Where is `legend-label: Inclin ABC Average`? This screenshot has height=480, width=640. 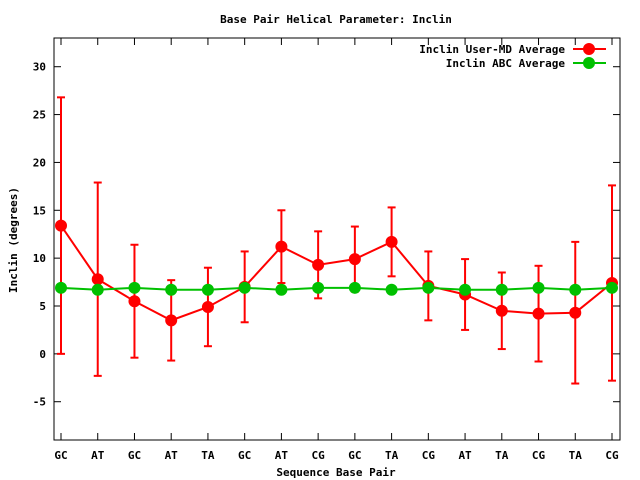 legend-label: Inclin ABC Average is located at coordinates (506, 63).